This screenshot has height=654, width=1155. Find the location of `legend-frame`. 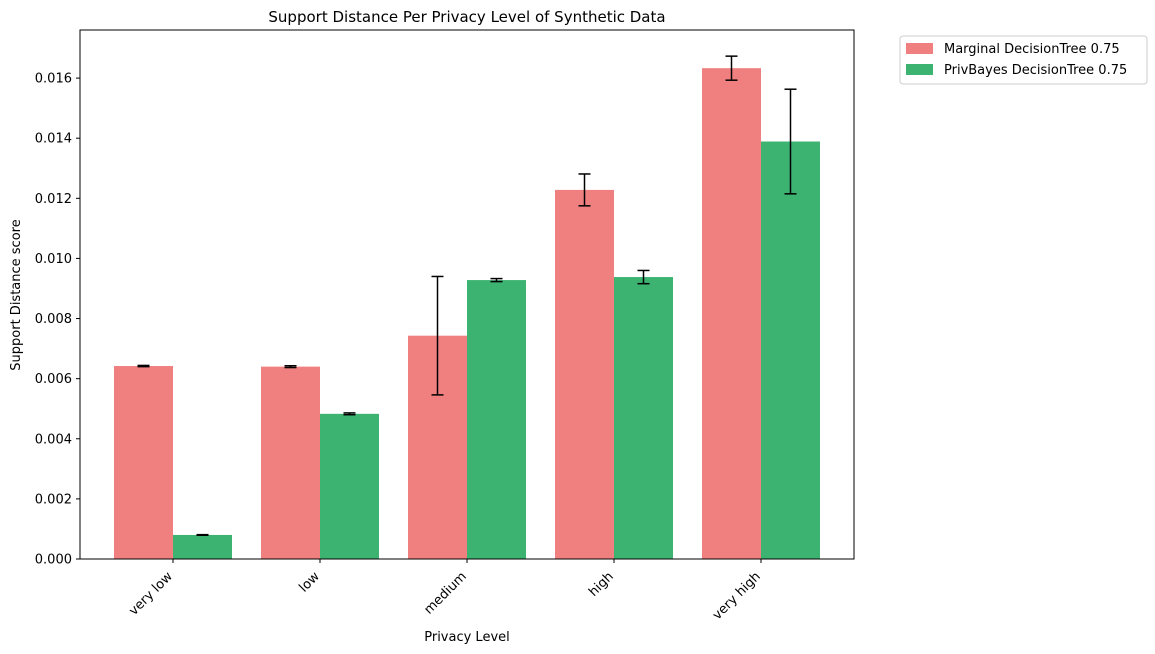

legend-frame is located at coordinates (1023, 60).